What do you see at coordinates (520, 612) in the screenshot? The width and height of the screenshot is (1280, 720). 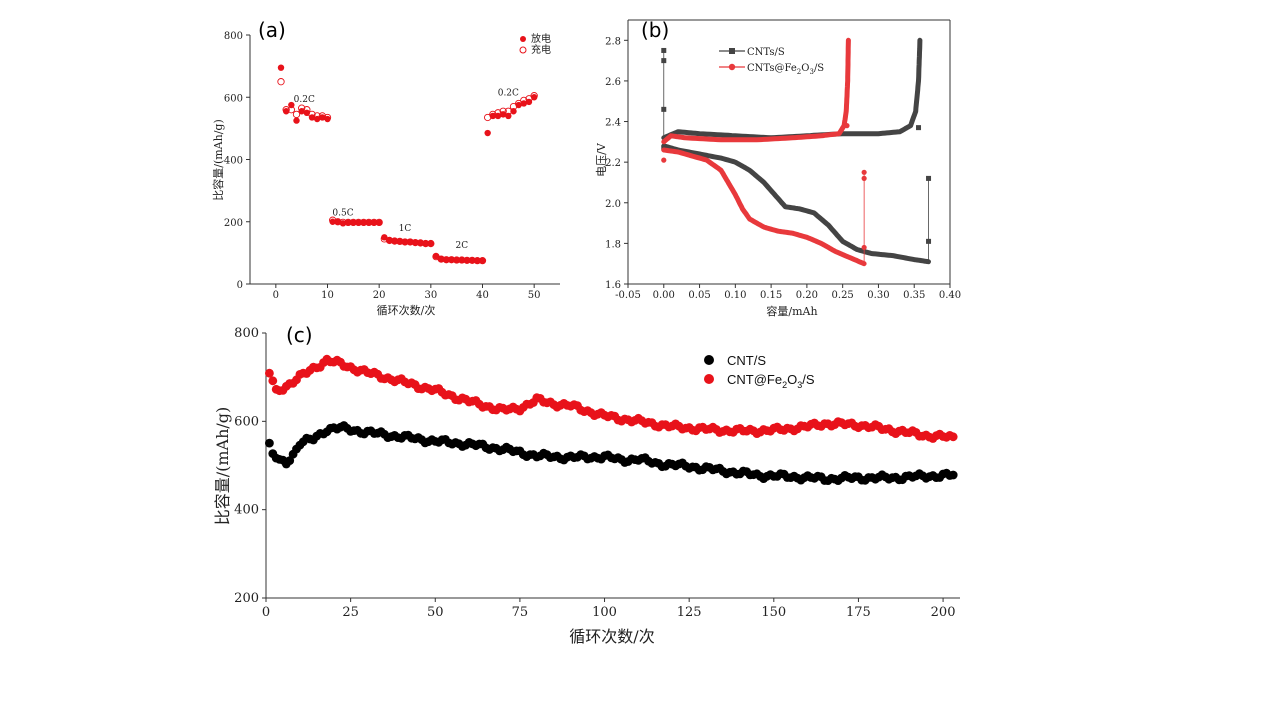 I see `x-tick-label: 75` at bounding box center [520, 612].